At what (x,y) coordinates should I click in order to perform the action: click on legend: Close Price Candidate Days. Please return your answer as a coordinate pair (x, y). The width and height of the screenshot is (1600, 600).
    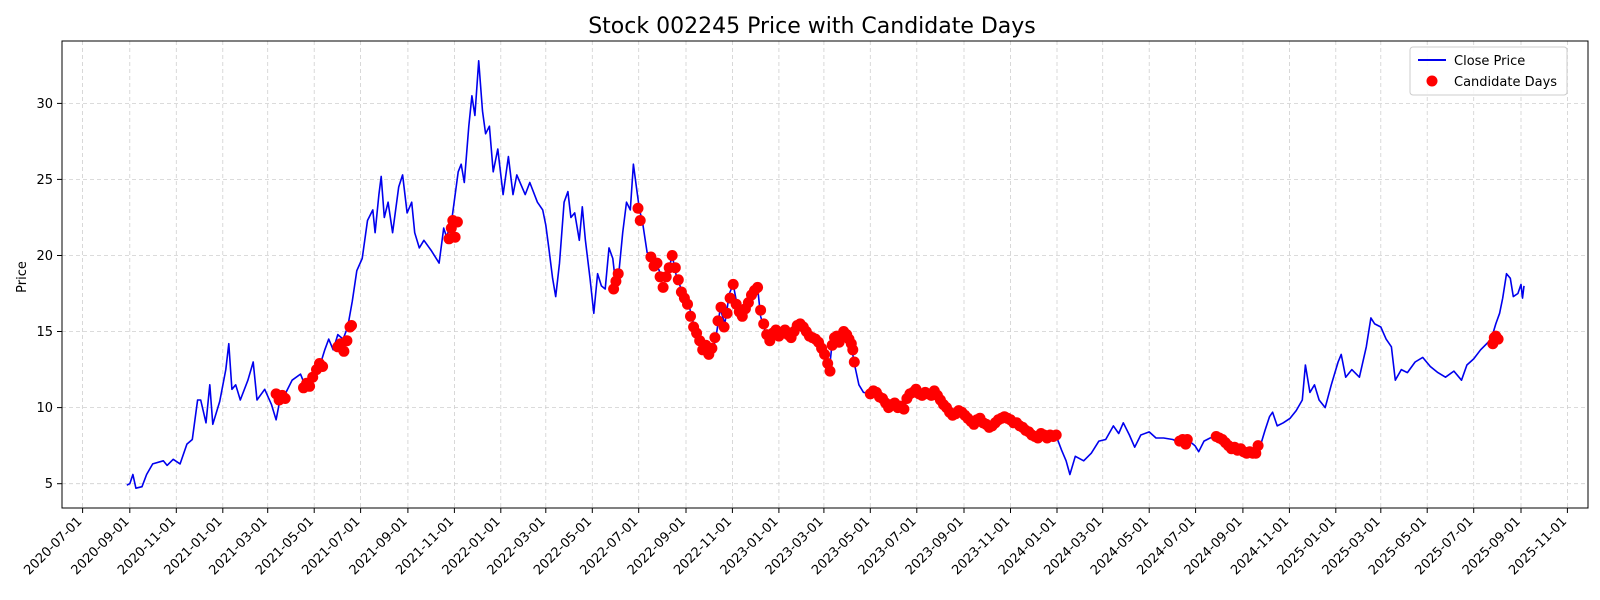
    Looking at the image, I should click on (1488, 71).